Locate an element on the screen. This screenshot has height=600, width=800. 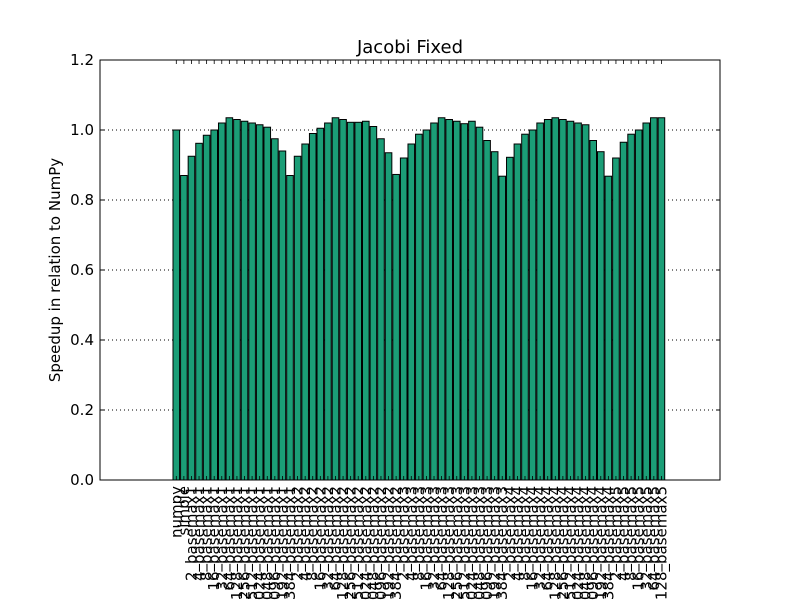
x-tick-label: 16384_basemax2 is located at coordinates (396, 543).